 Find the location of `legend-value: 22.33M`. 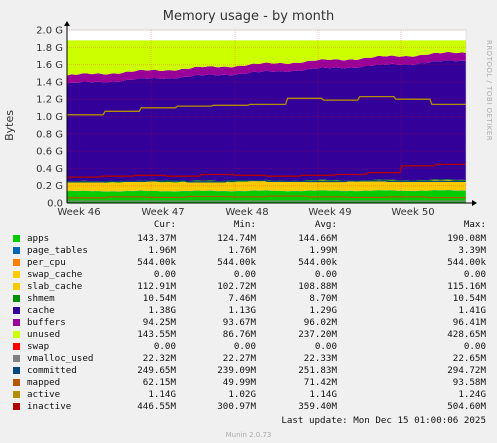

legend-value: 22.33M is located at coordinates (320, 358).